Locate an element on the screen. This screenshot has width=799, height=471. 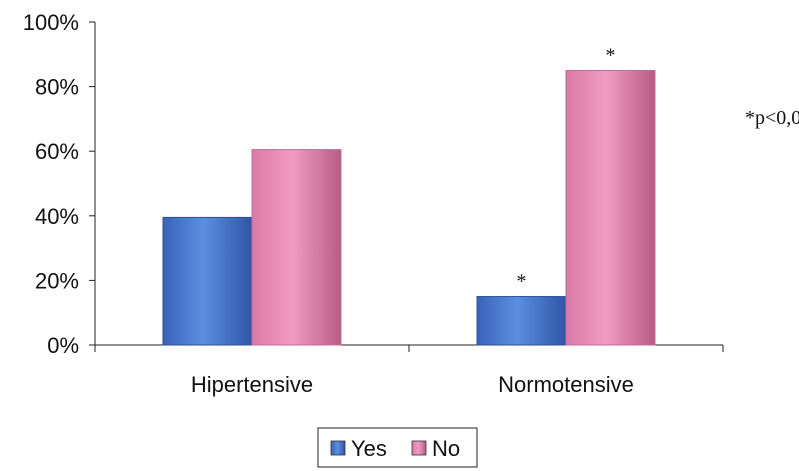
legend-label-yes: Yes is located at coordinates (369, 448).